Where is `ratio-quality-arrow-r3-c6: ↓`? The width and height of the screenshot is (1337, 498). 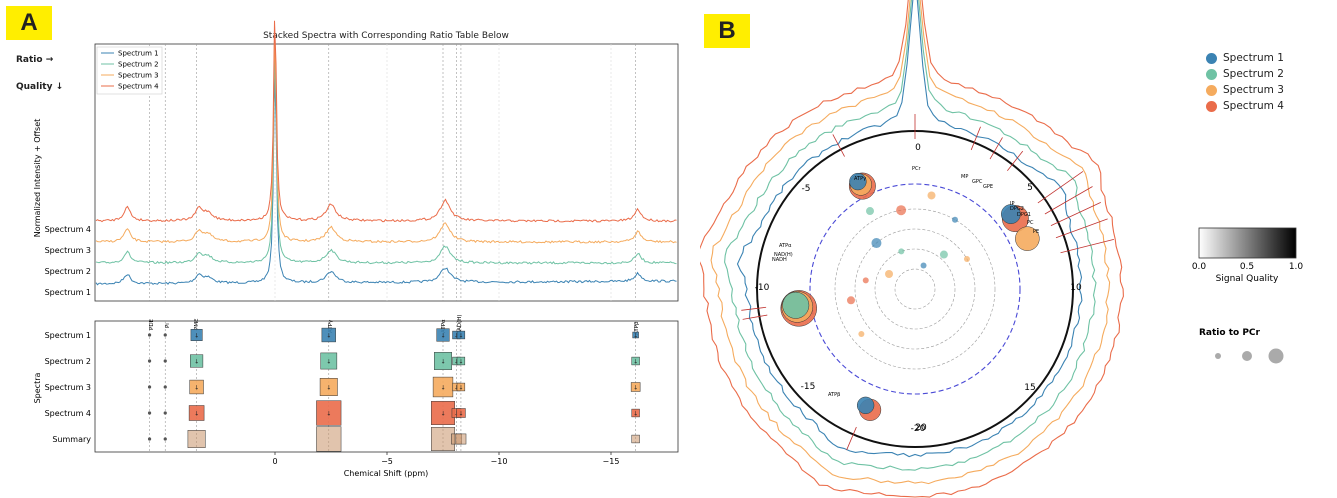 ratio-quality-arrow-r3-c6: ↓ is located at coordinates (460, 414).